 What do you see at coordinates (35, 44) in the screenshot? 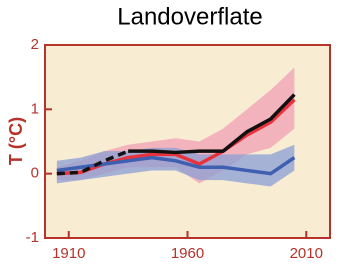
I see `y-tick-label: 2` at bounding box center [35, 44].